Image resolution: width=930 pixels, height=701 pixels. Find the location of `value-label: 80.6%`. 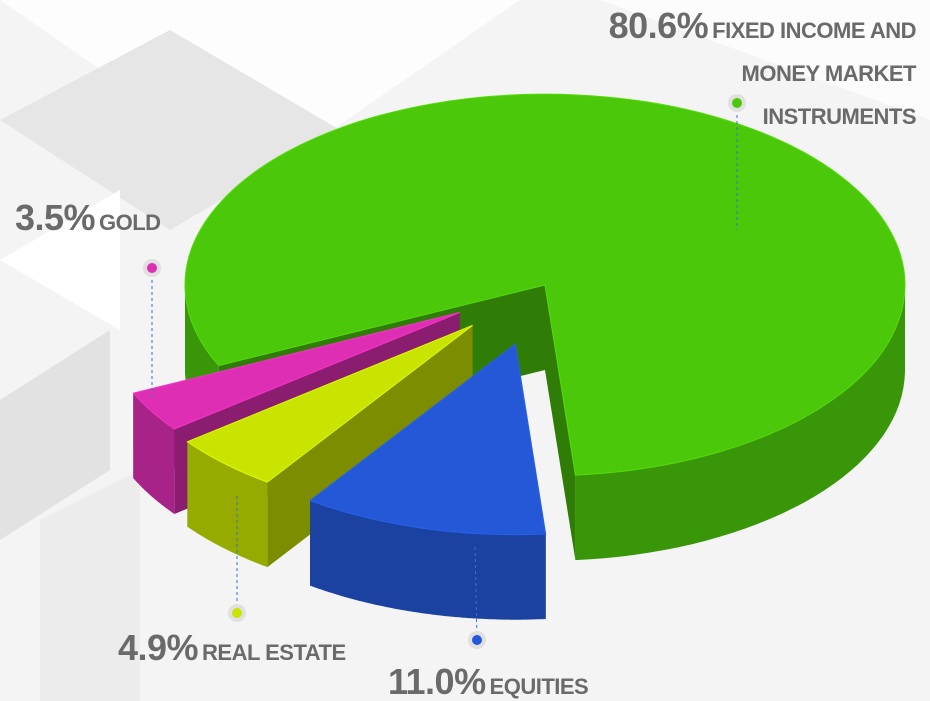

value-label: 80.6% is located at coordinates (658, 25).